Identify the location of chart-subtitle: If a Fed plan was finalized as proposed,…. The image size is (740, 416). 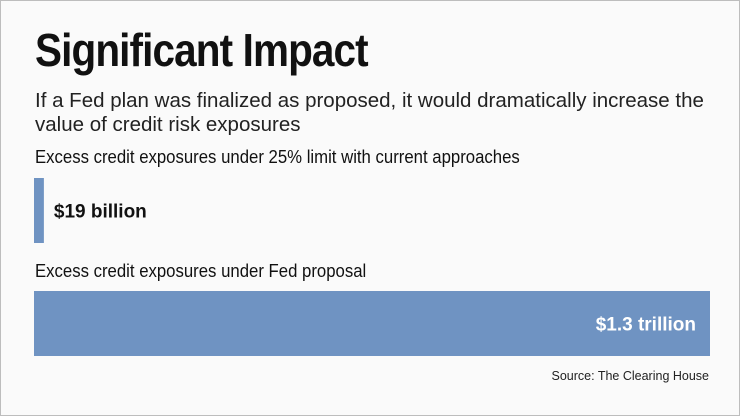
(369, 112).